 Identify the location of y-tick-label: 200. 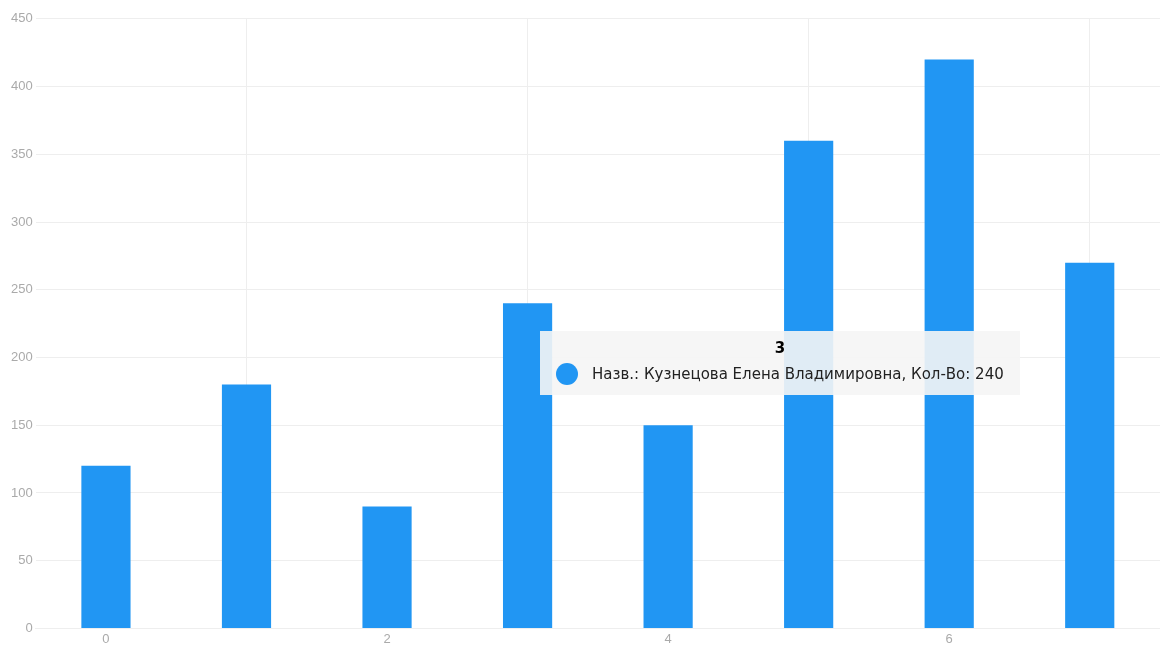
(21, 357).